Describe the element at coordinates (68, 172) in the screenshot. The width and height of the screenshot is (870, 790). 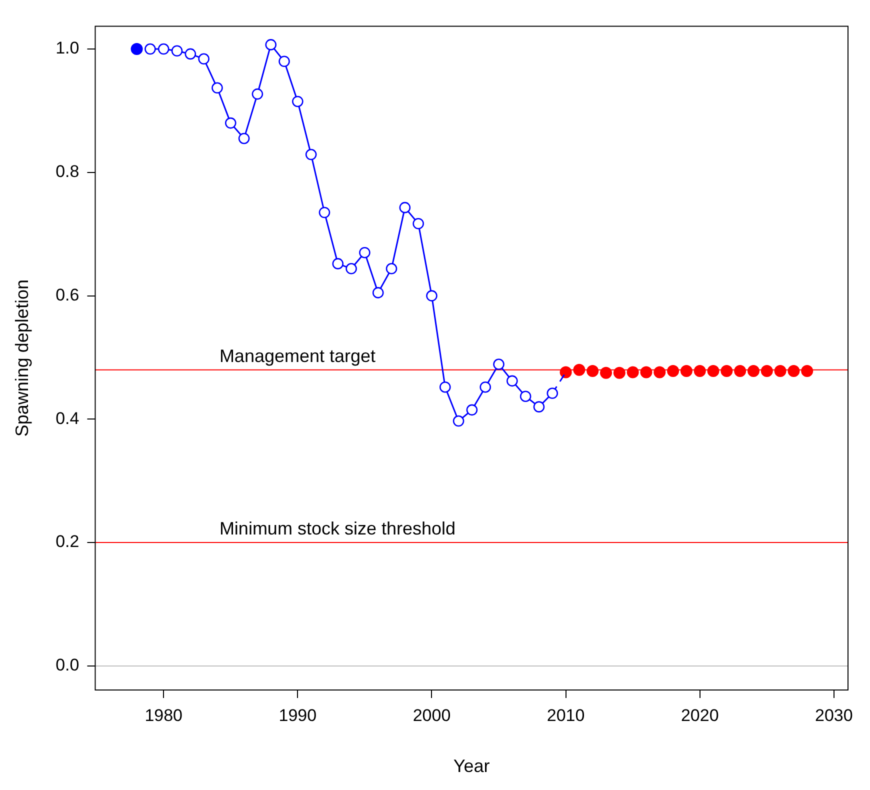
I see `y-tick-label: 0.8` at that location.